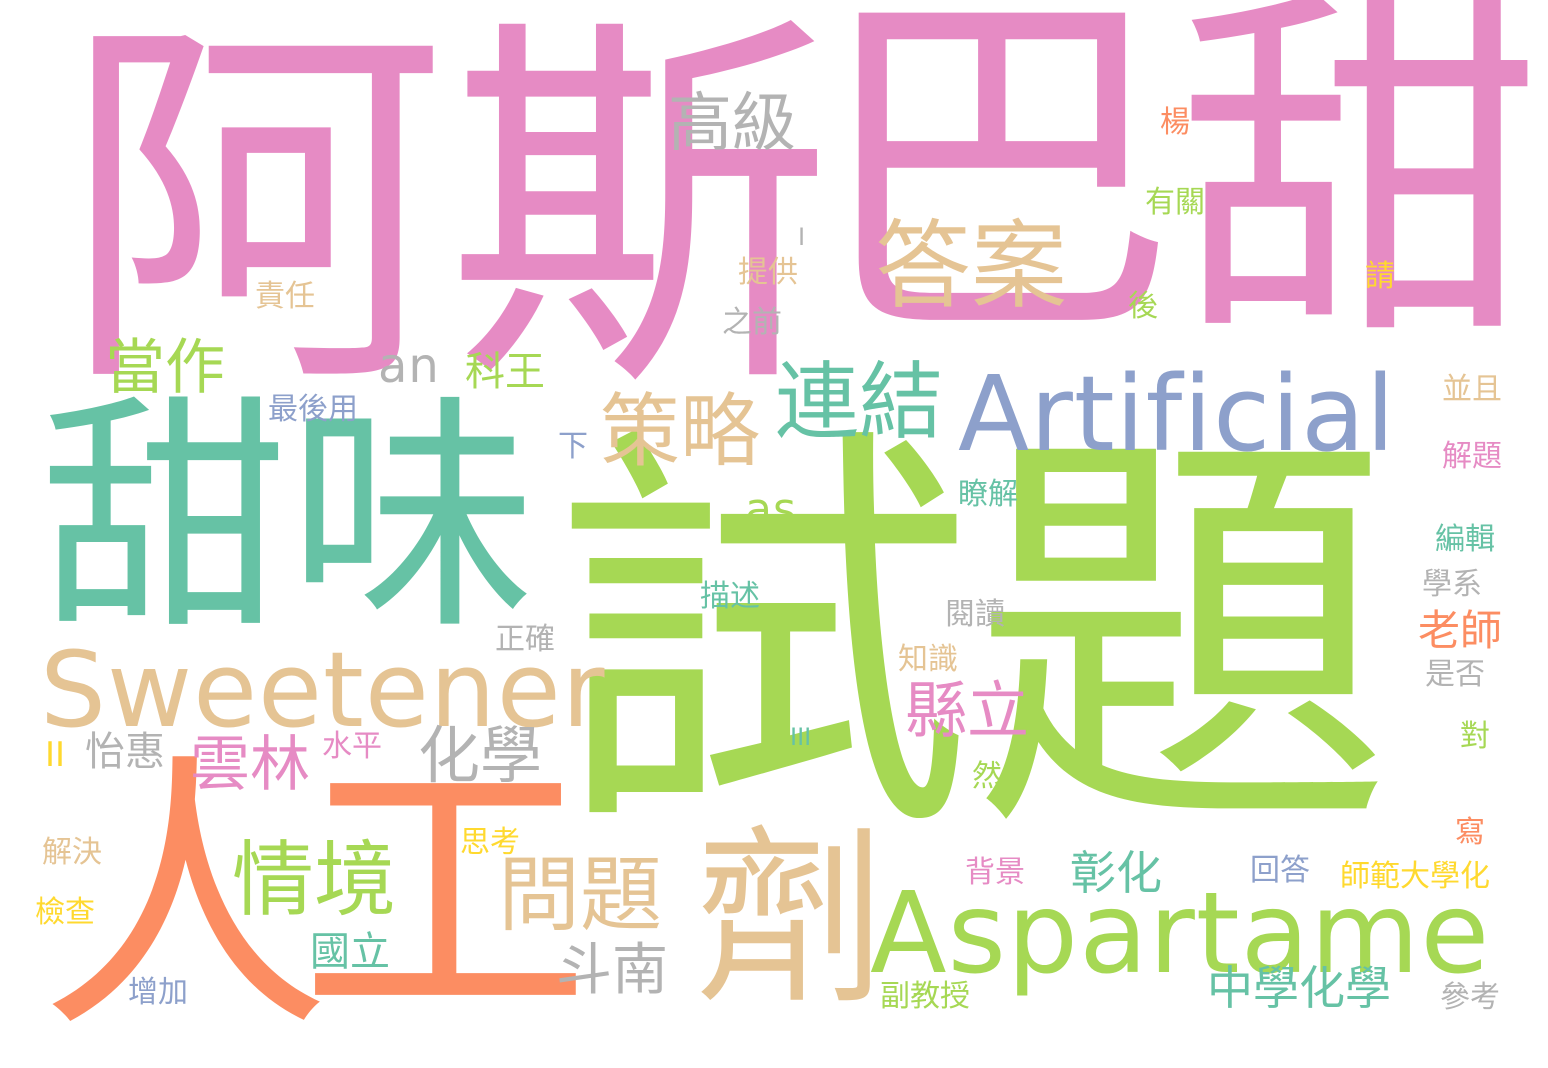 This screenshot has width=1548, height=1068. Describe the element at coordinates (72, 852) in the screenshot. I see `word-jie-jue: 解決` at that location.